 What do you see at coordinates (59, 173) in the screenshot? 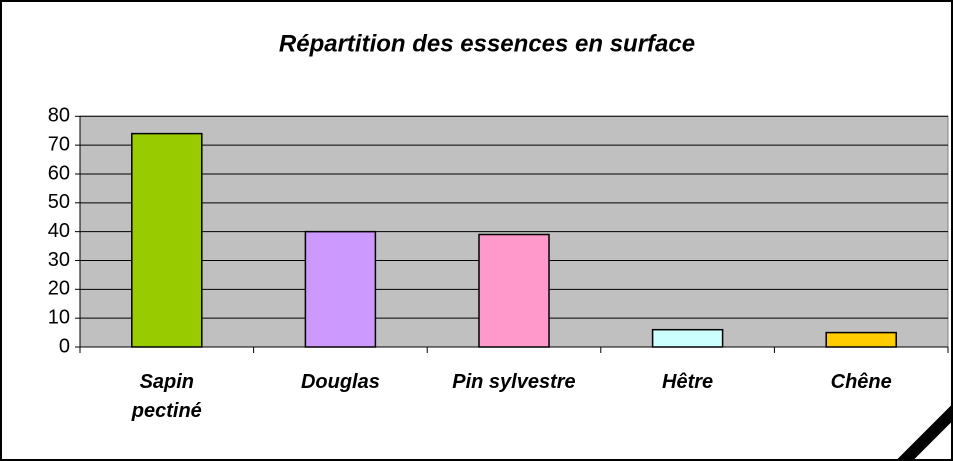
I see `y-tick-label: 60` at bounding box center [59, 173].